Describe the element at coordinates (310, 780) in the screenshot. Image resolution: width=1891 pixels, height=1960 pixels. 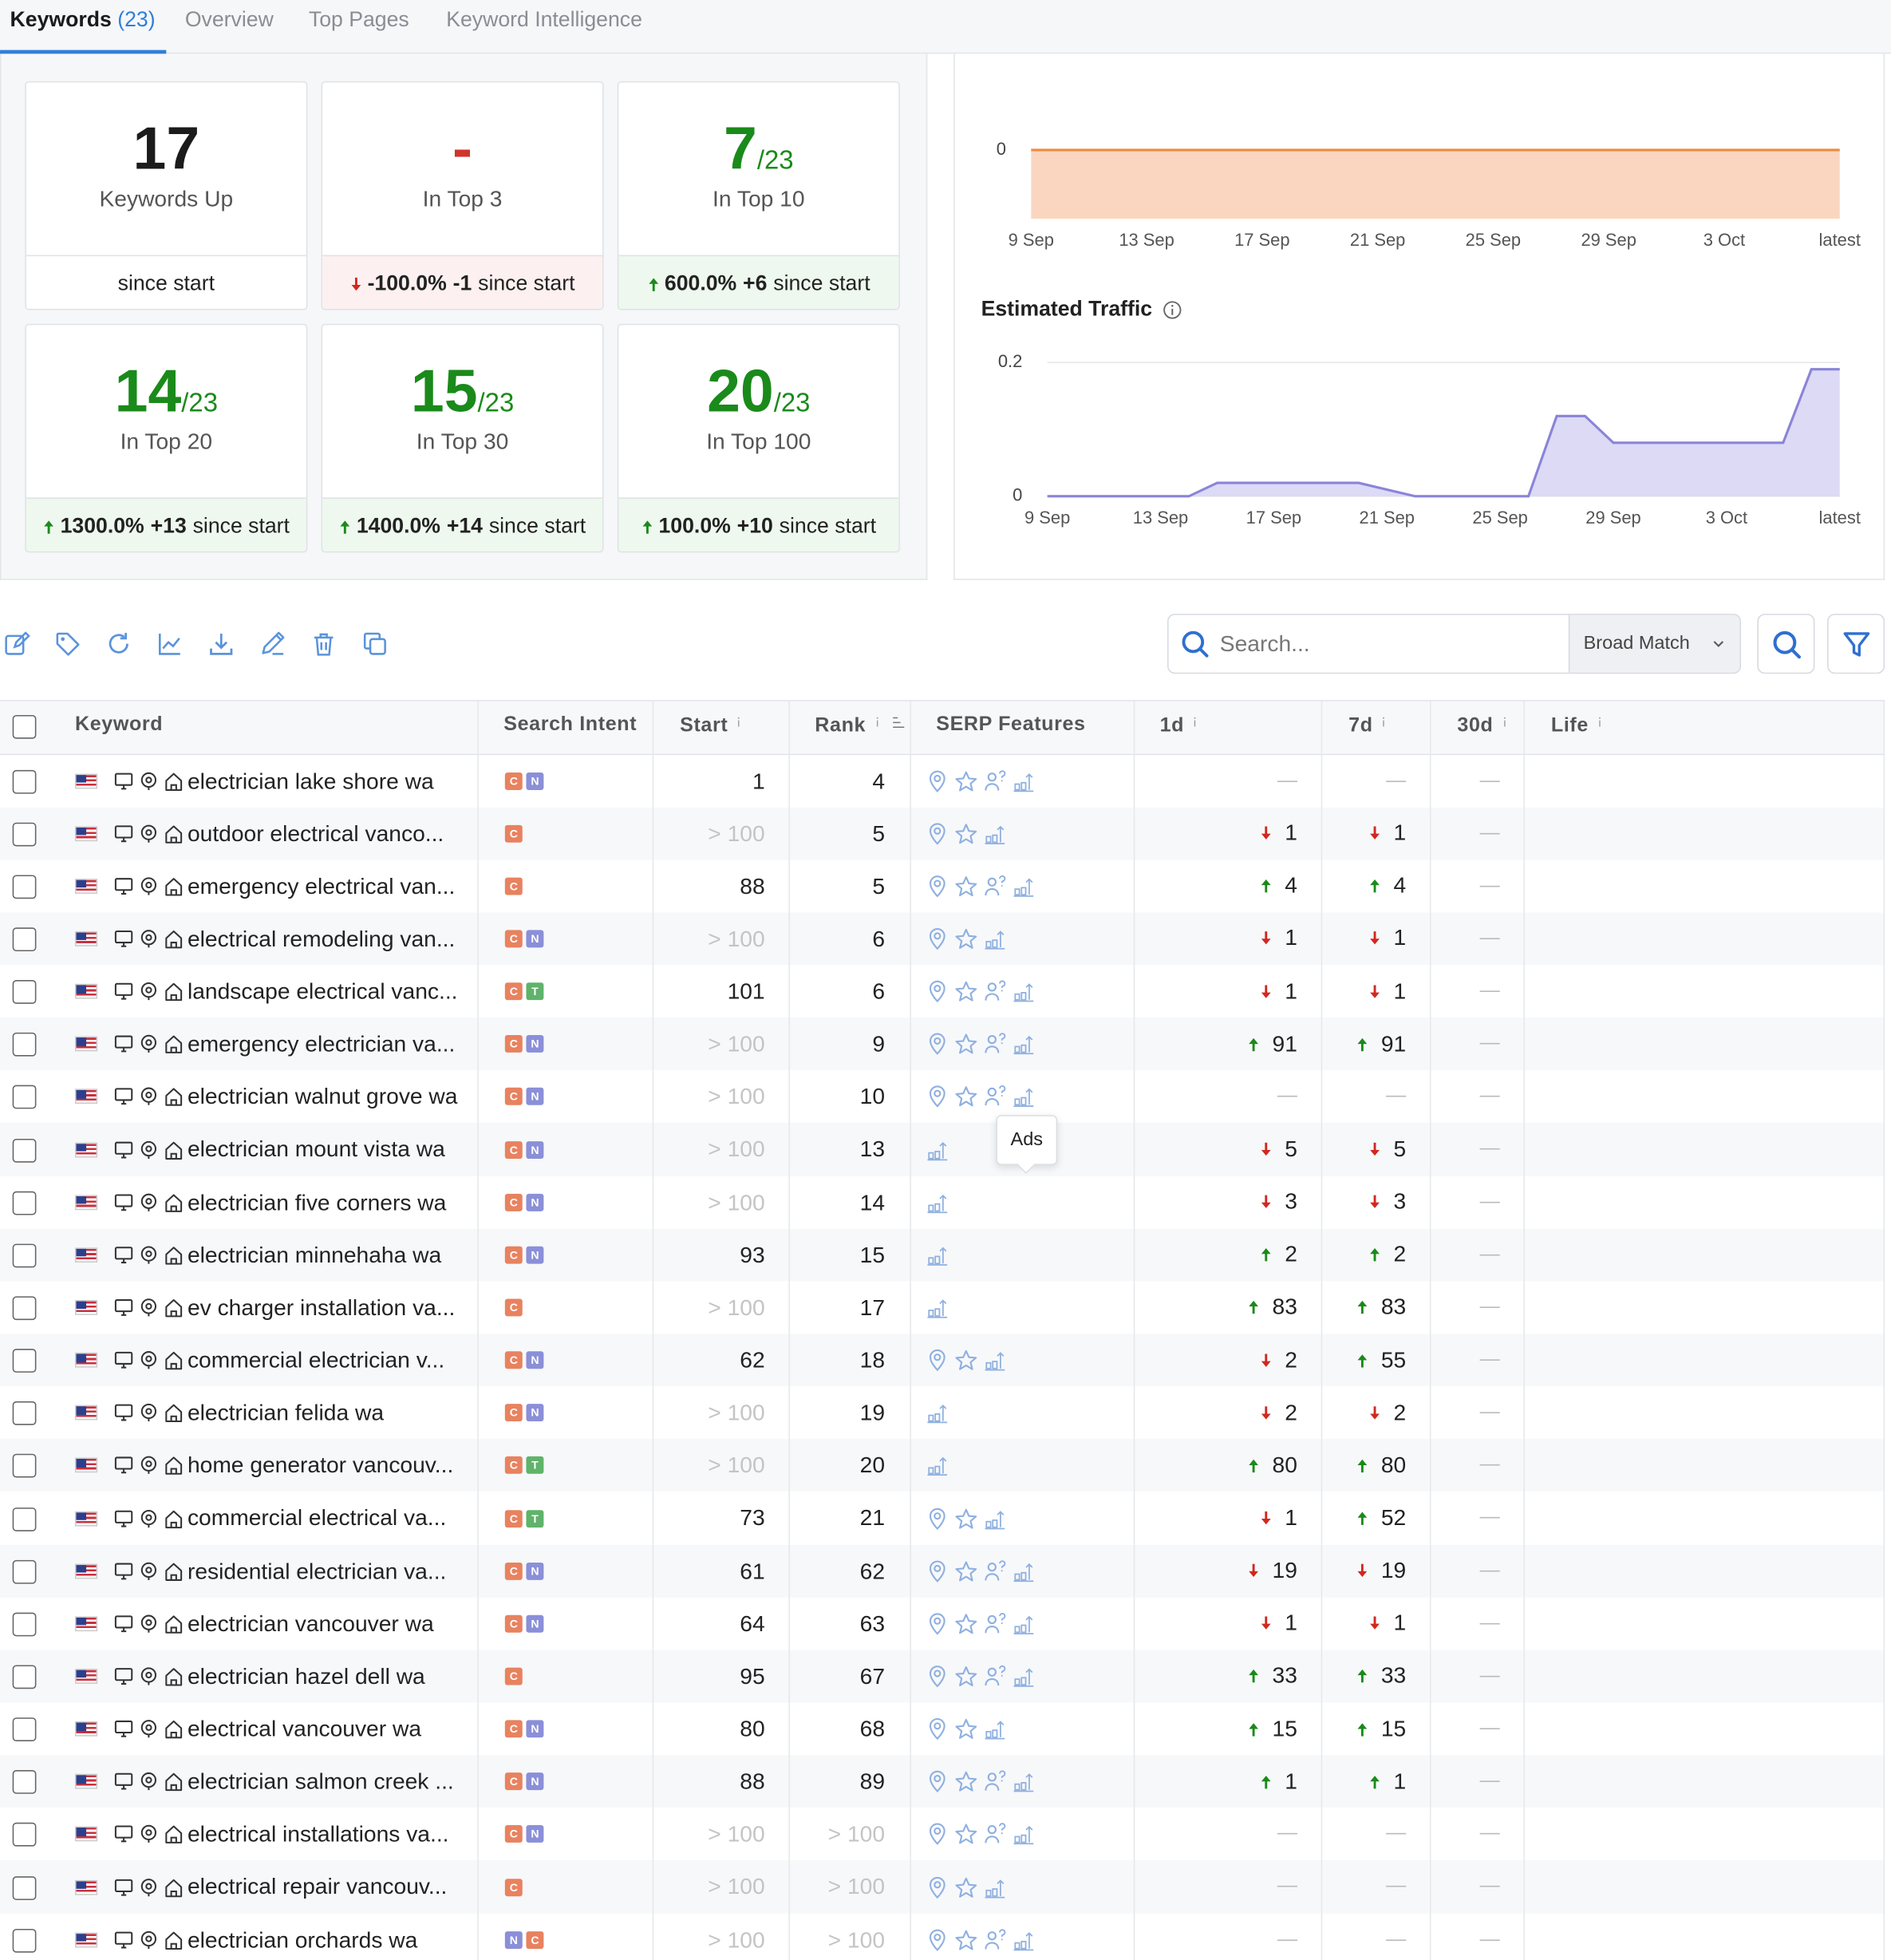
I see `keyword: electrician lake shore wa` at that location.